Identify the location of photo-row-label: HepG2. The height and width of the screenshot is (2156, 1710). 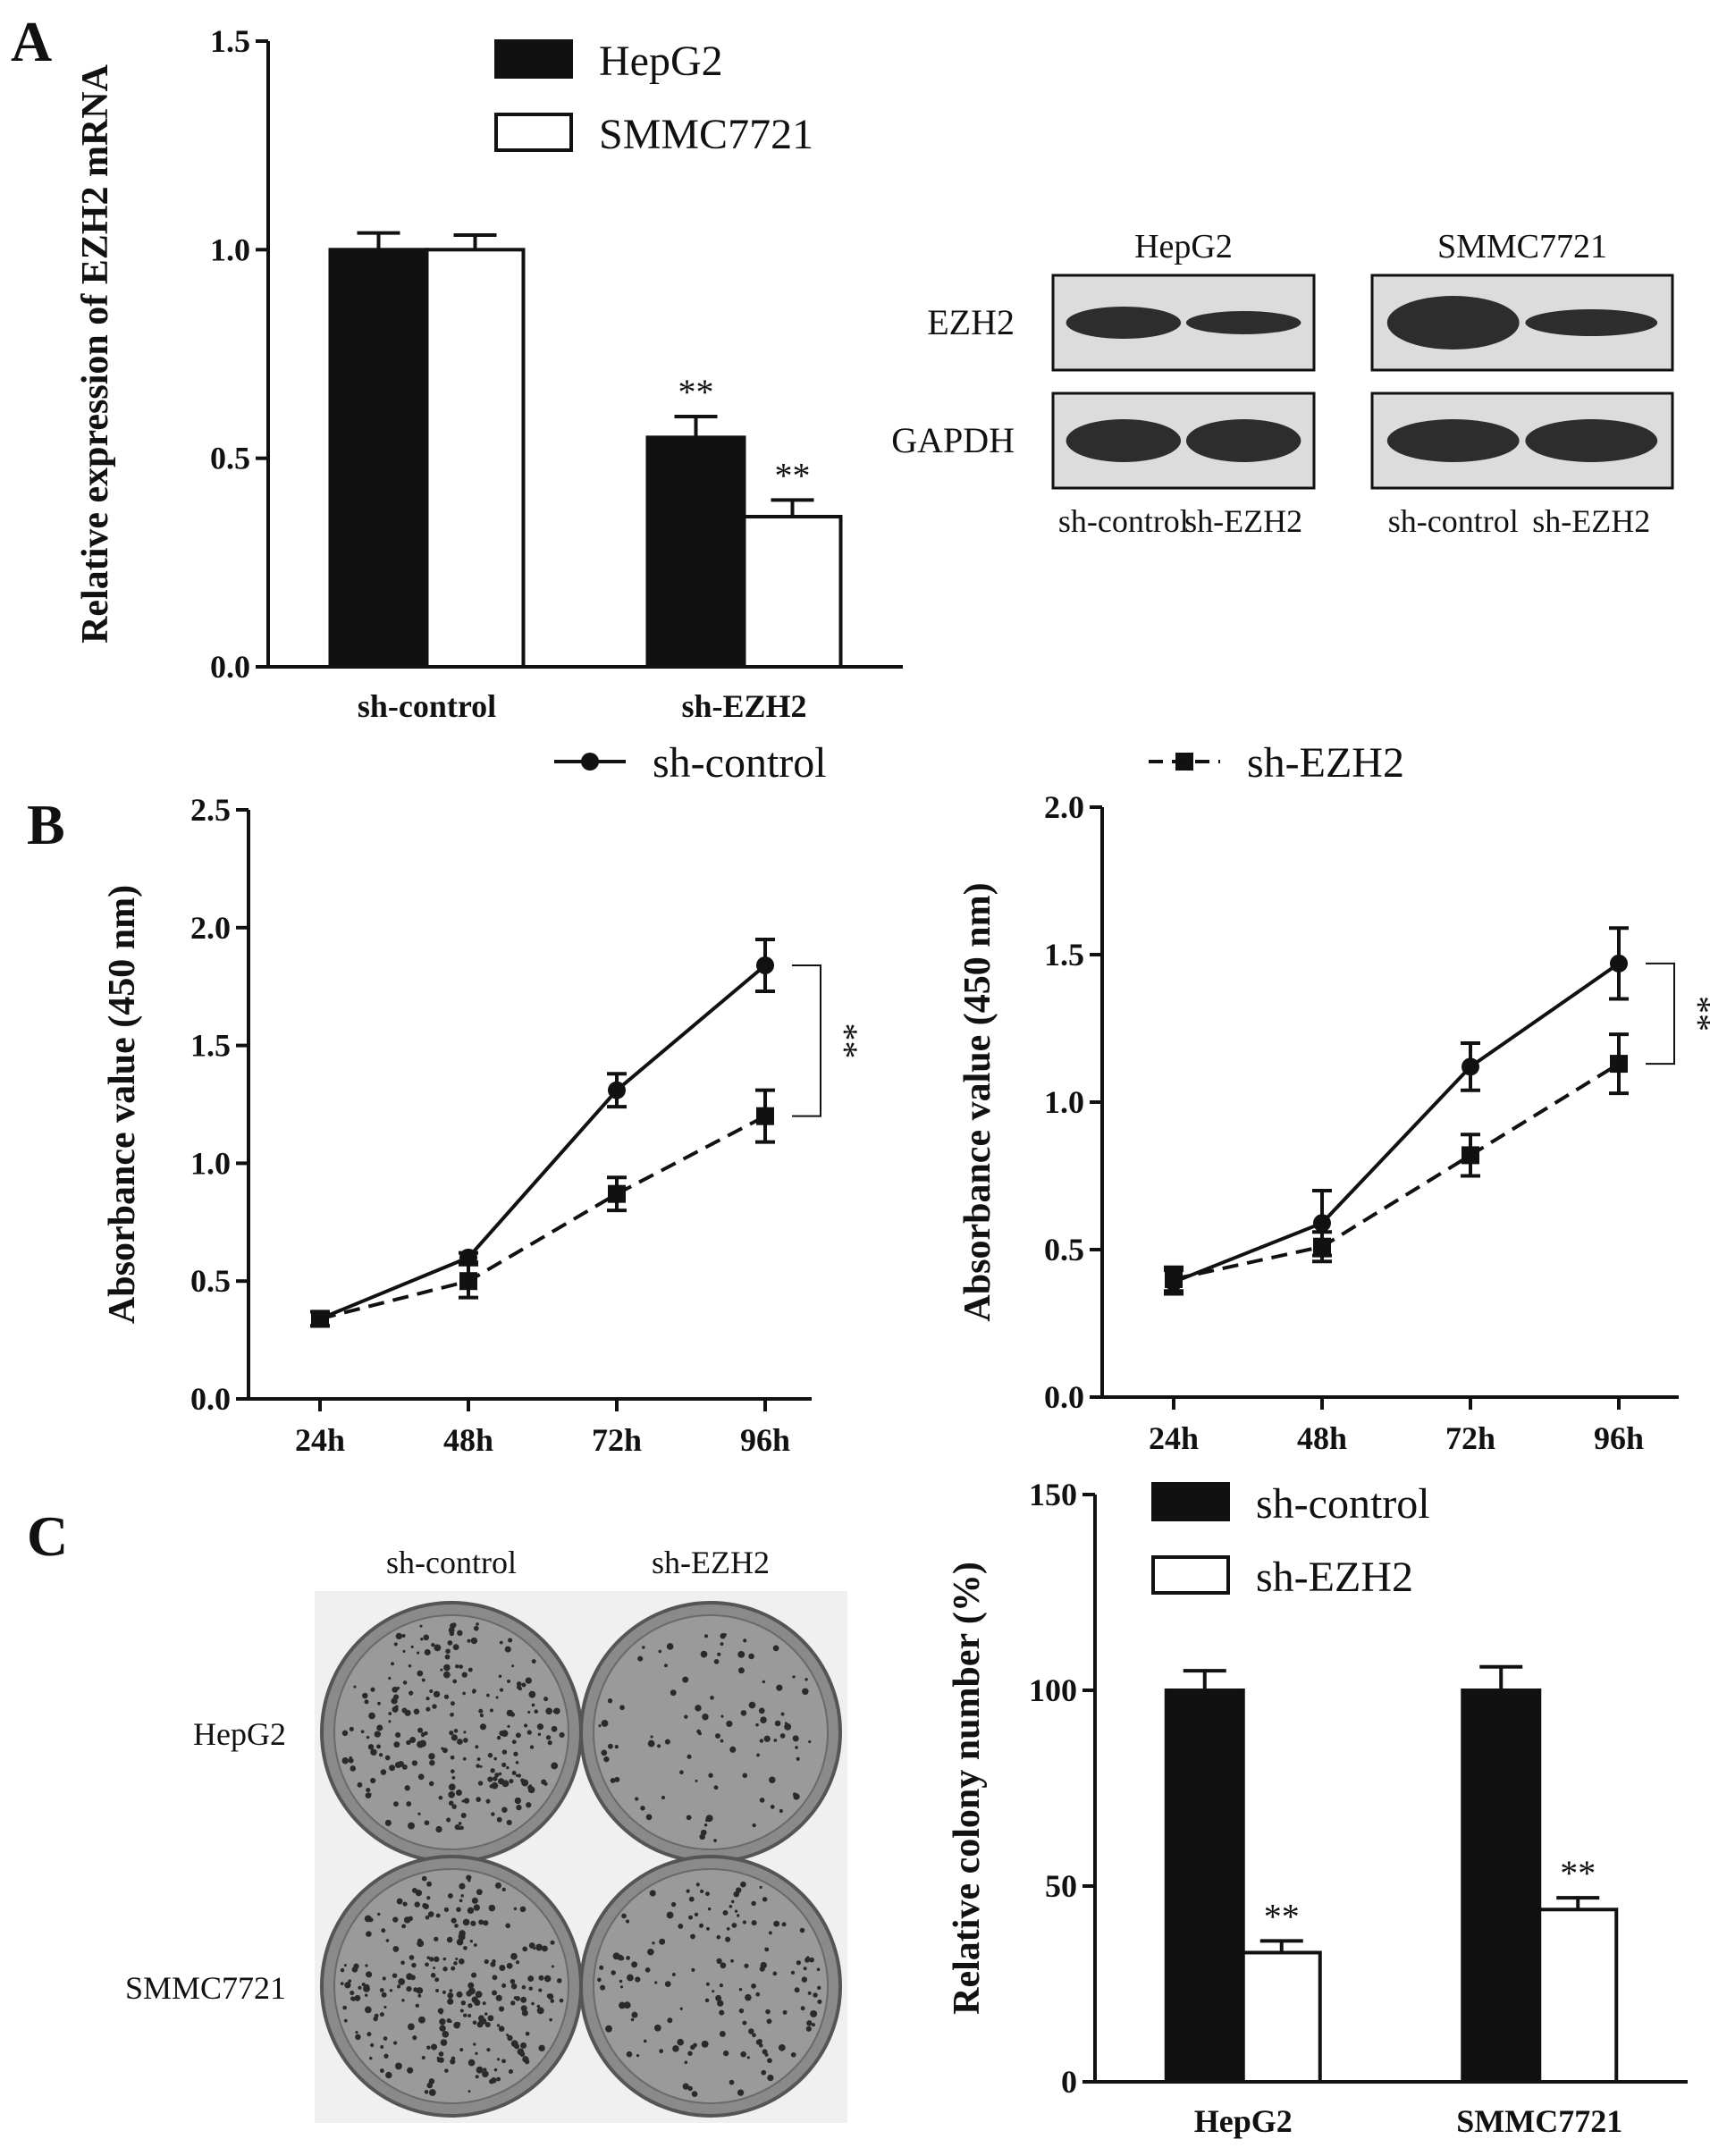
(240, 1734).